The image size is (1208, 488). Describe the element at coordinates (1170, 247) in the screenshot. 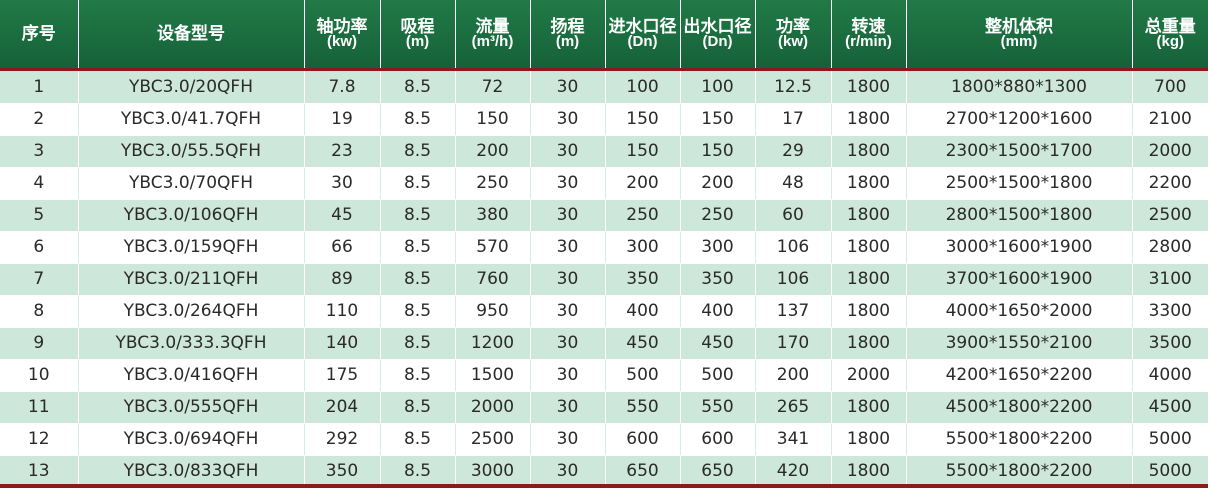

I see `table-cell: 2800` at that location.